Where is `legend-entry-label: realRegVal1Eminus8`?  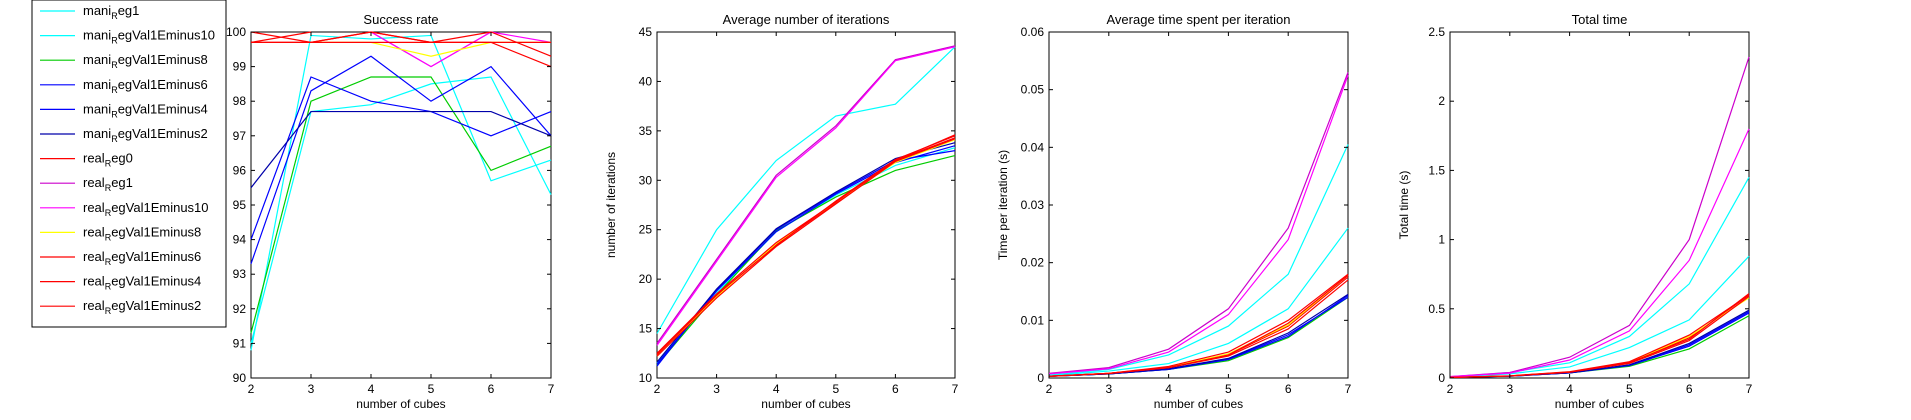 legend-entry-label: realRegVal1Eminus8 is located at coordinates (142, 233).